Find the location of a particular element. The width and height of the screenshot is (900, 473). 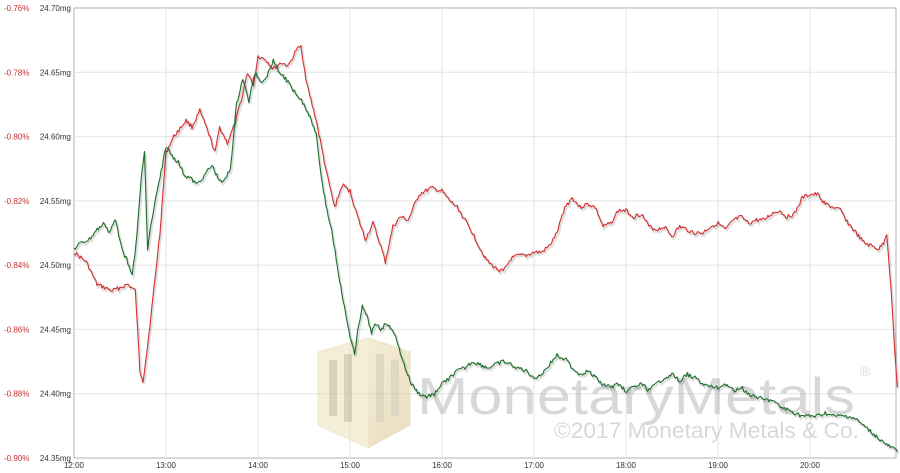

x-tick-label: 16:00 is located at coordinates (442, 465).